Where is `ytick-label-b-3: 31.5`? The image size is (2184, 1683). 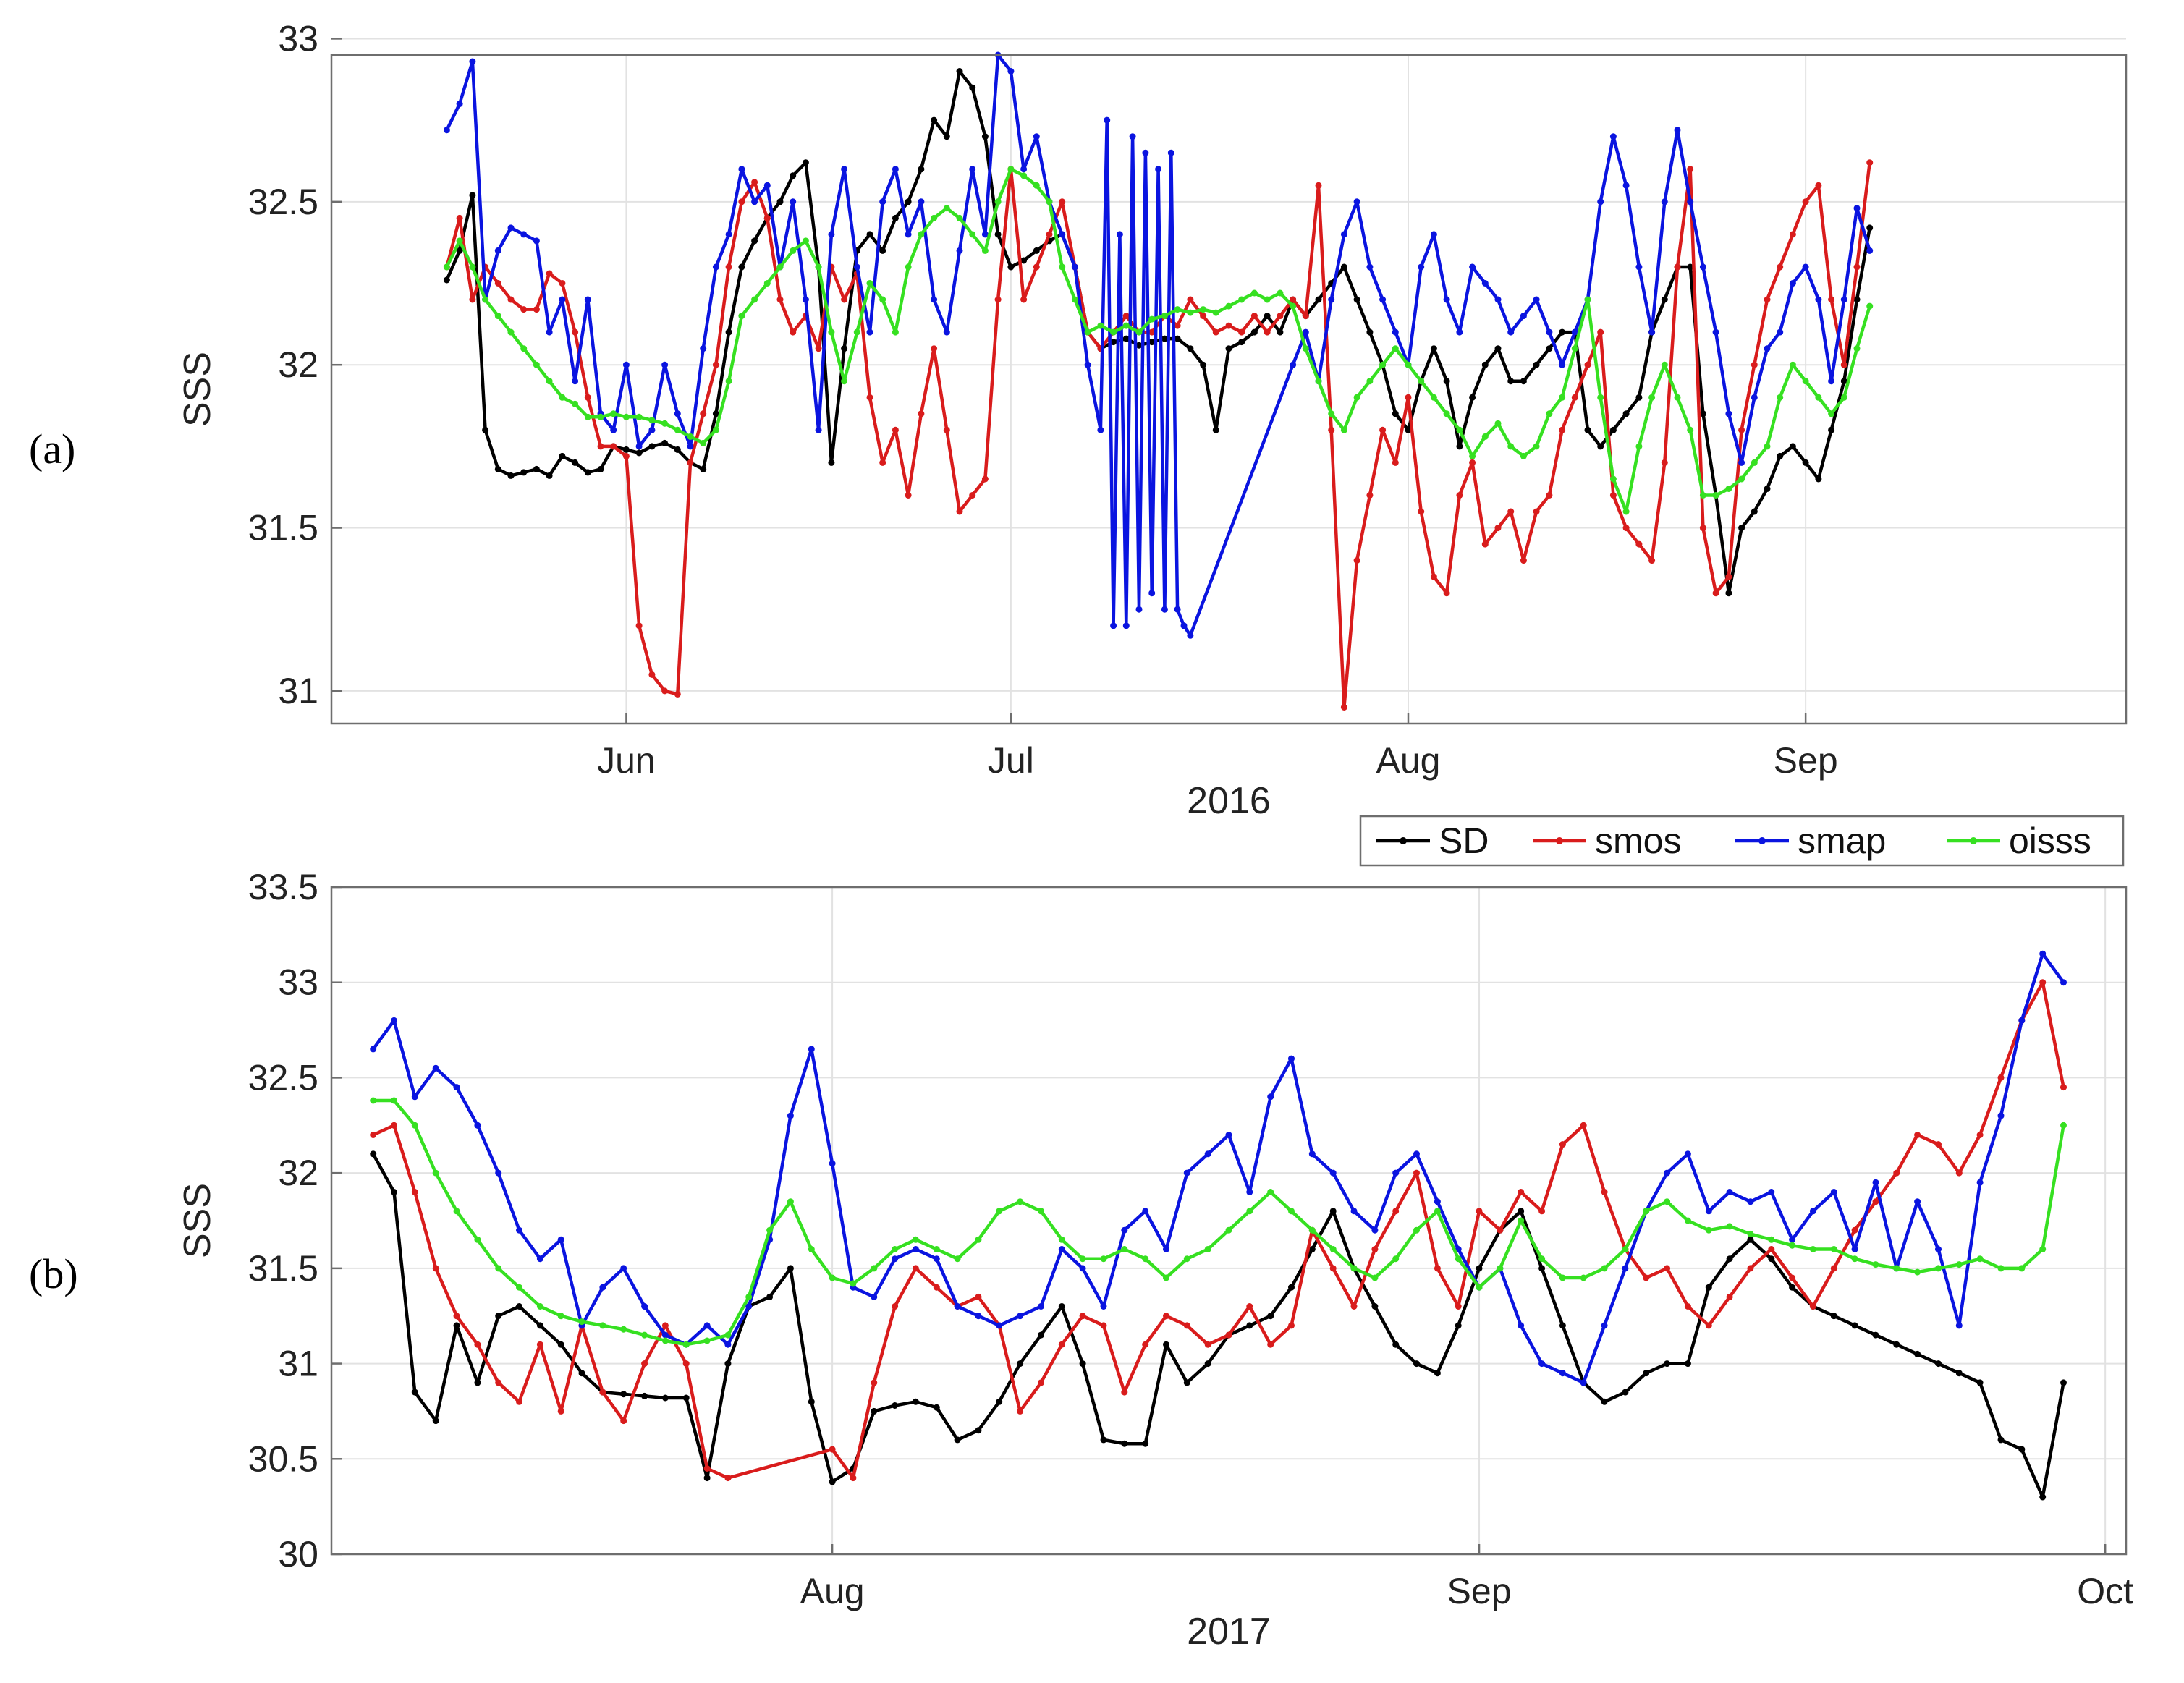 ytick-label-b-3: 31.5 is located at coordinates (283, 1268).